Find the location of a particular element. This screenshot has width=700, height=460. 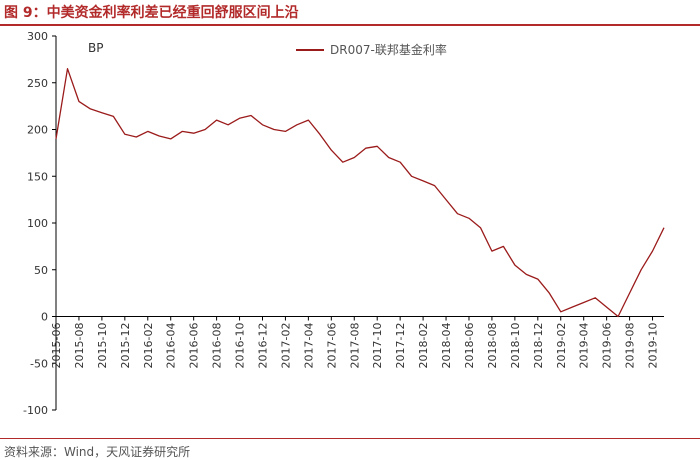

x-tick-label: 2018-06 is located at coordinates (469, 346).